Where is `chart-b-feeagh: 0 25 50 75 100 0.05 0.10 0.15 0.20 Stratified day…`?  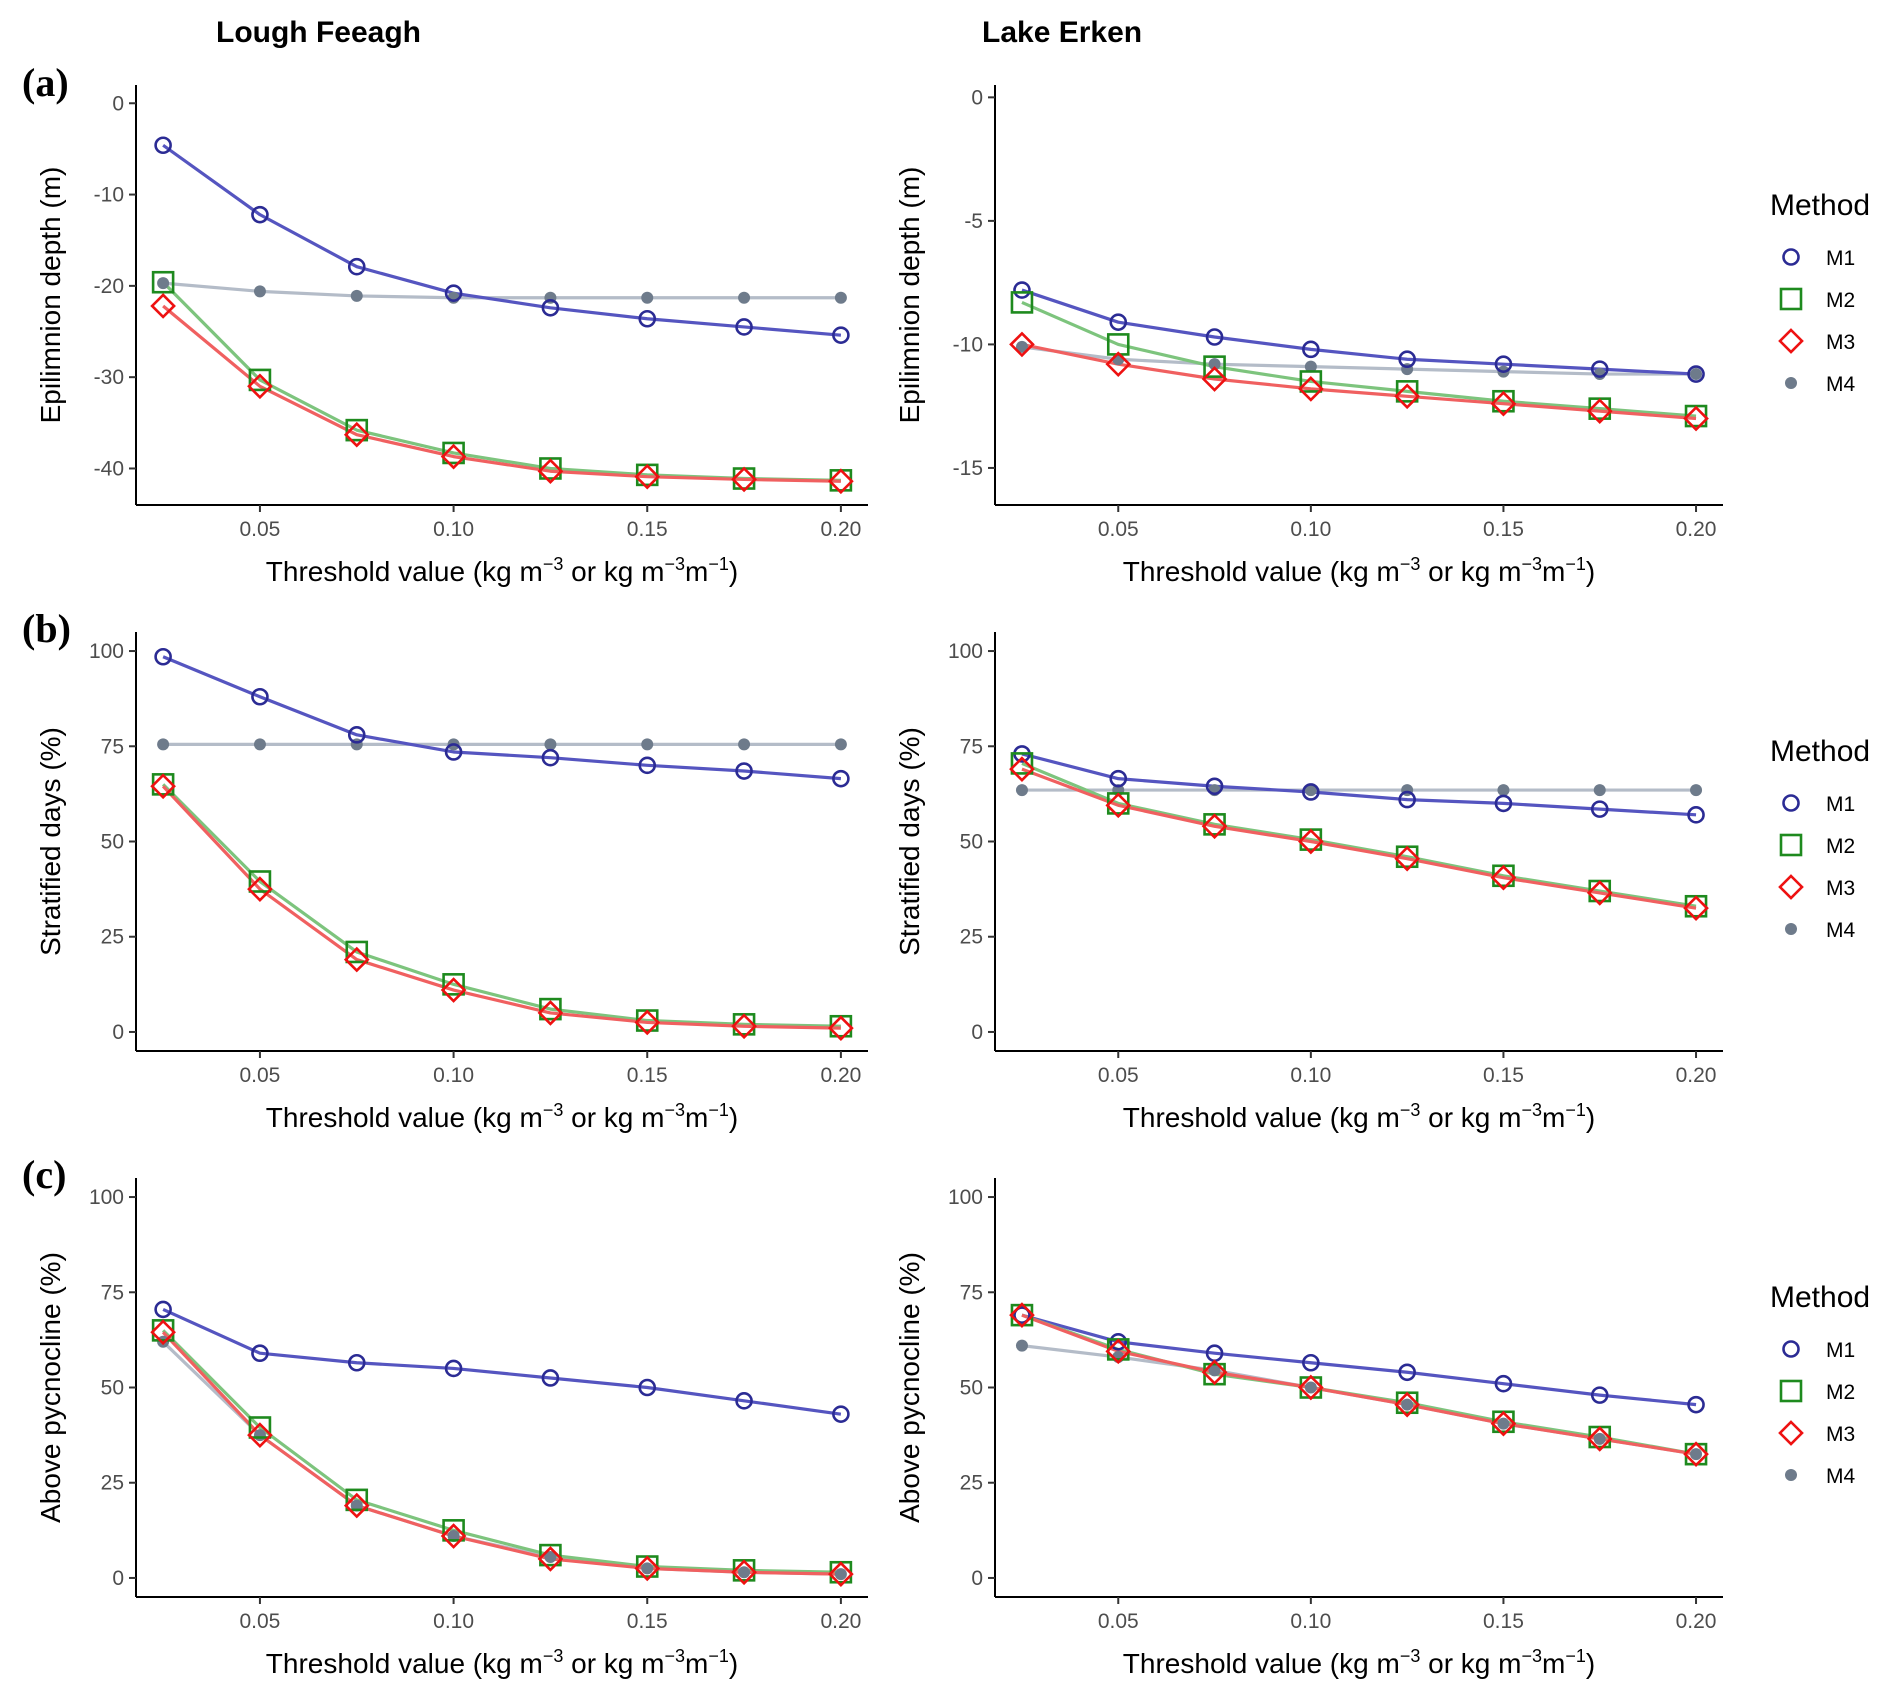
chart-b-feeagh: 0 25 50 75 100 0.05 0.10 0.15 0.20 Stratified day… is located at coordinates (451, 882).